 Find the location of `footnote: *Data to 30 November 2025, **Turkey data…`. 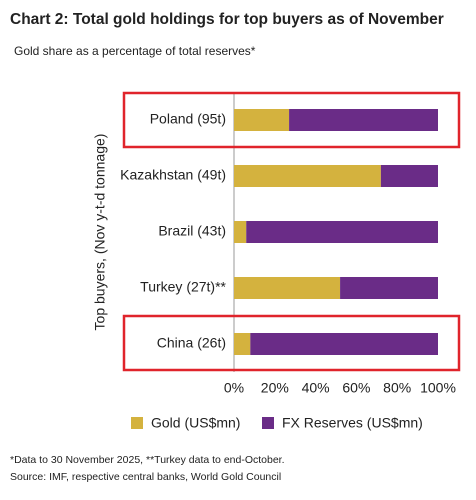

footnote: *Data to 30 November 2025, **Turkey data… is located at coordinates (147, 460).